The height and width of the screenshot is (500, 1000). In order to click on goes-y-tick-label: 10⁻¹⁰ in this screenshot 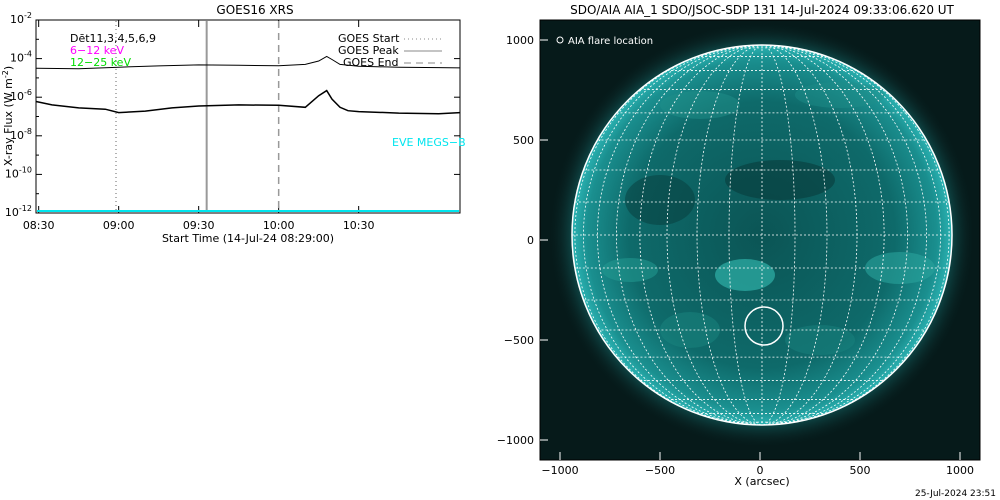, I will do `click(18, 172)`.